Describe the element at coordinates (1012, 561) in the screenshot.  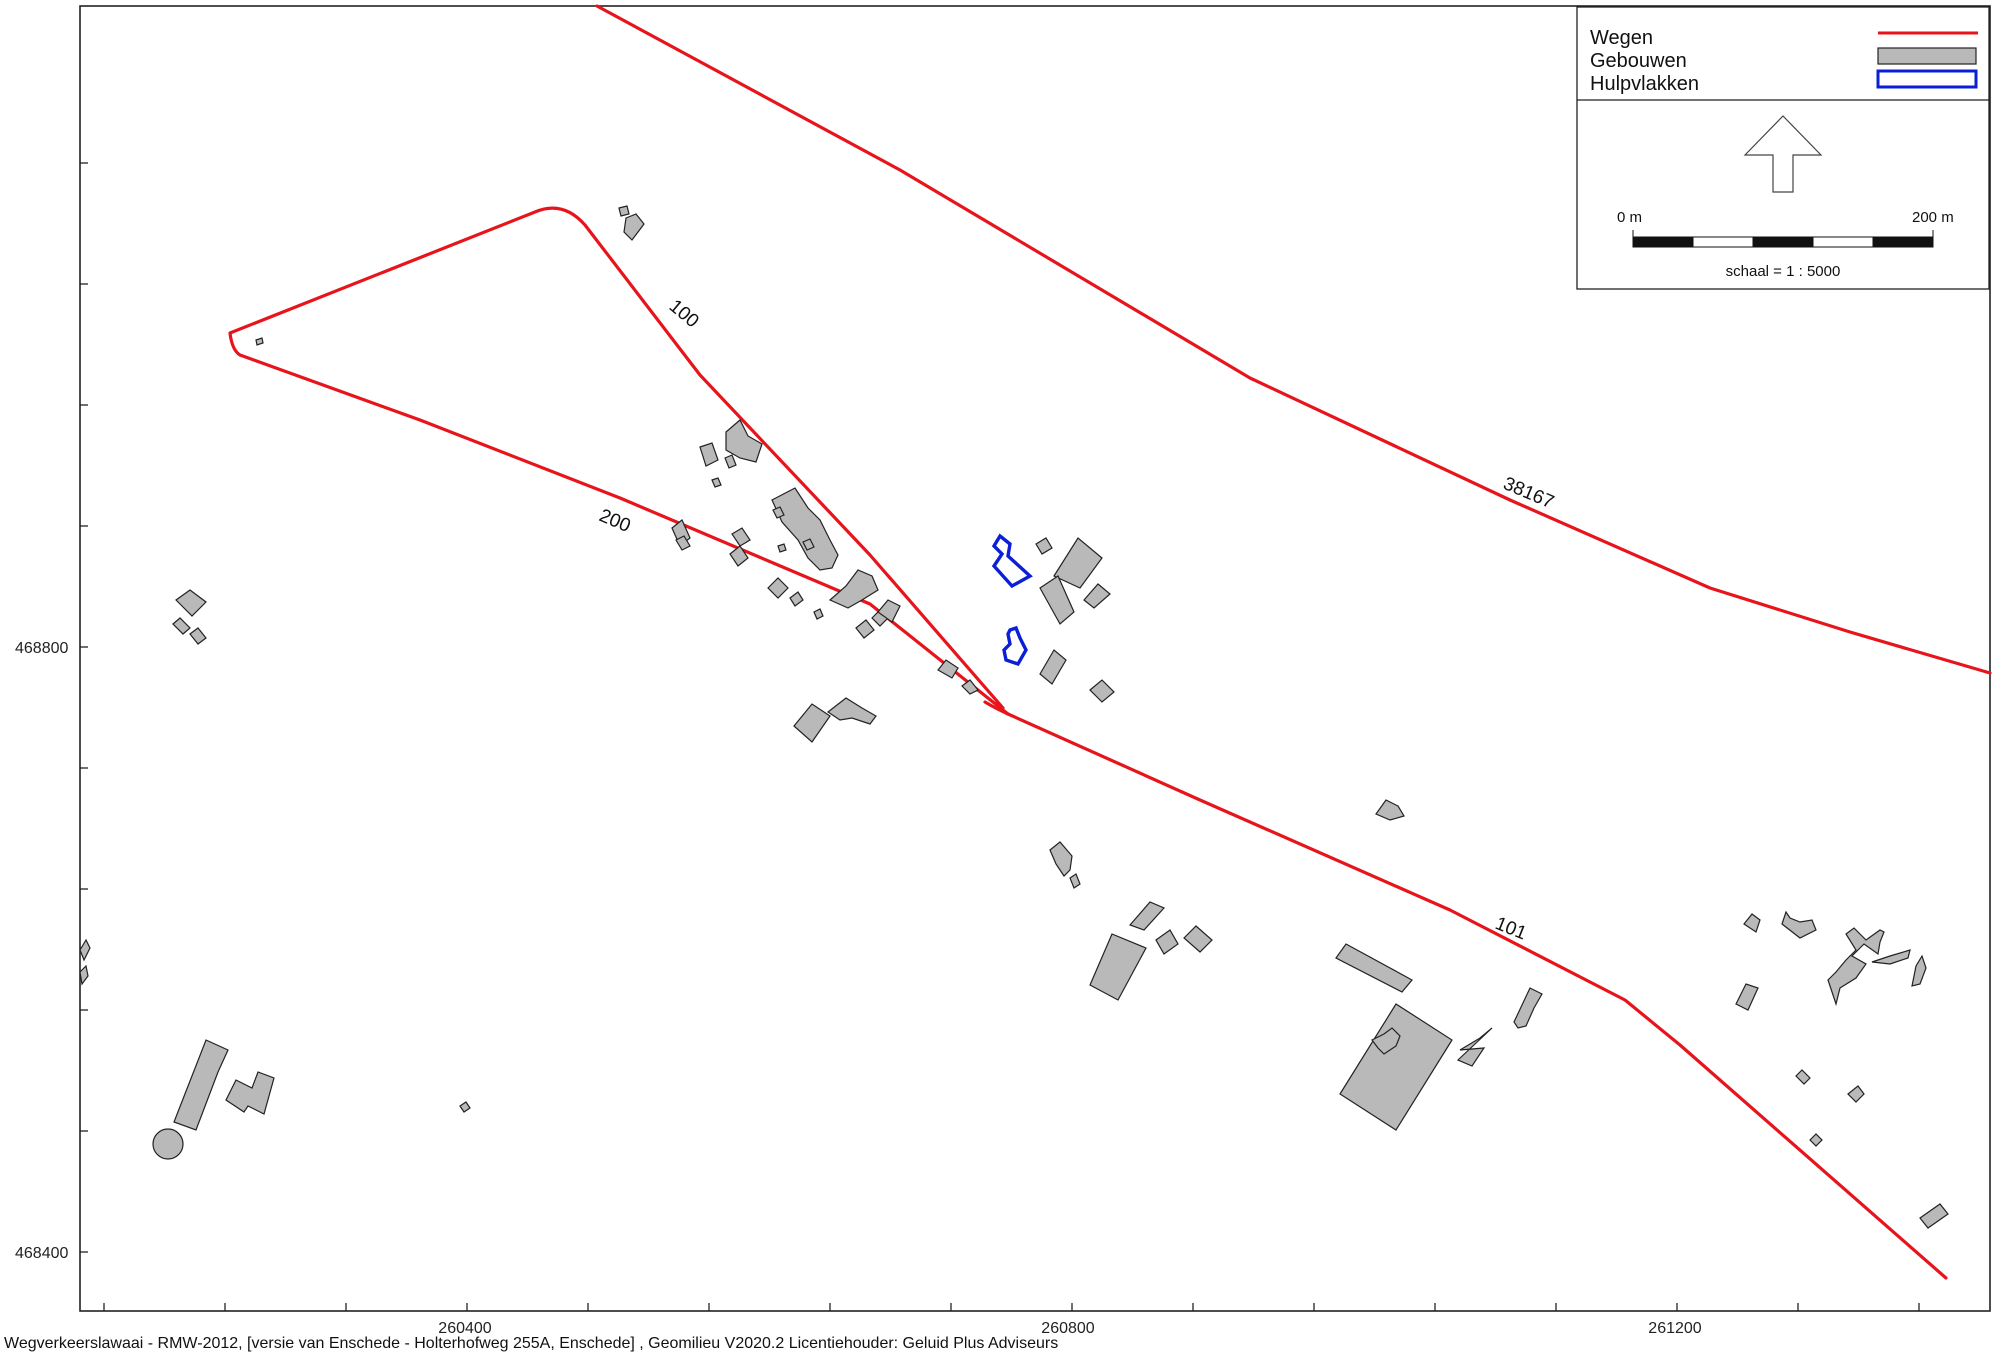
I see `hulpvlak-north` at that location.